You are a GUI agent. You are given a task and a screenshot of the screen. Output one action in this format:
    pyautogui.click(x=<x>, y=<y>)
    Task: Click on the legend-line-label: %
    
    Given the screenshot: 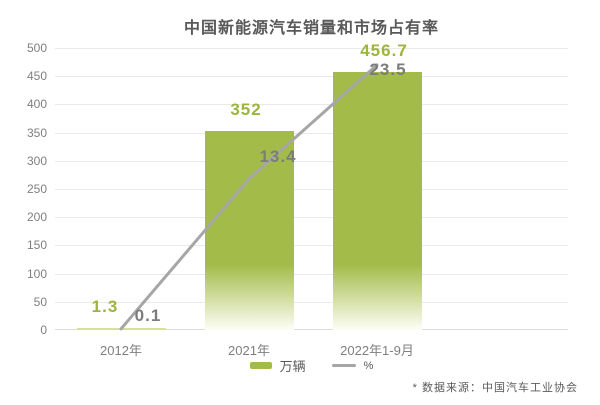 What is the action you would take?
    pyautogui.click(x=368, y=365)
    